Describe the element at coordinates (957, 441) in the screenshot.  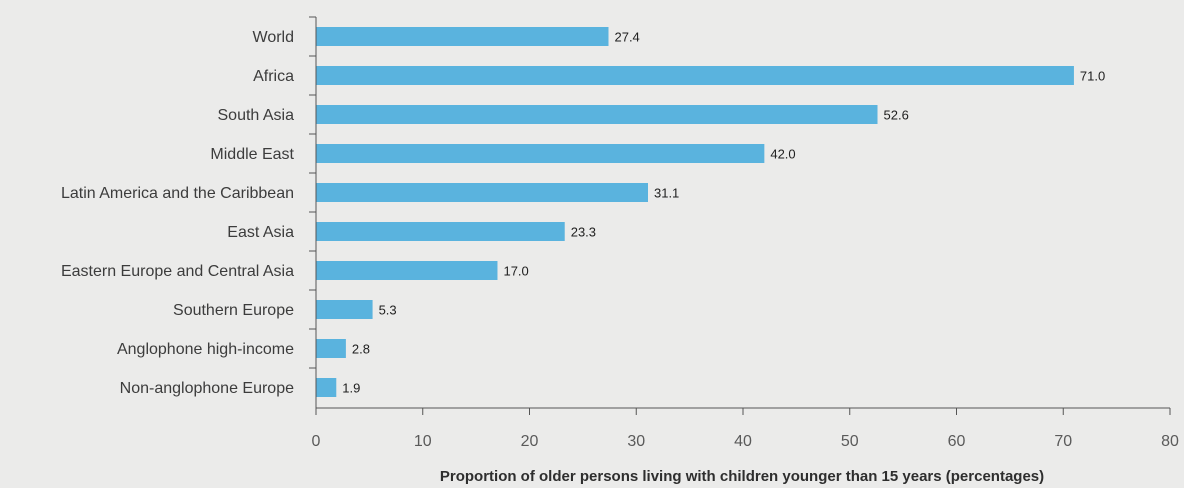
I see `x-tick-label: 60` at that location.